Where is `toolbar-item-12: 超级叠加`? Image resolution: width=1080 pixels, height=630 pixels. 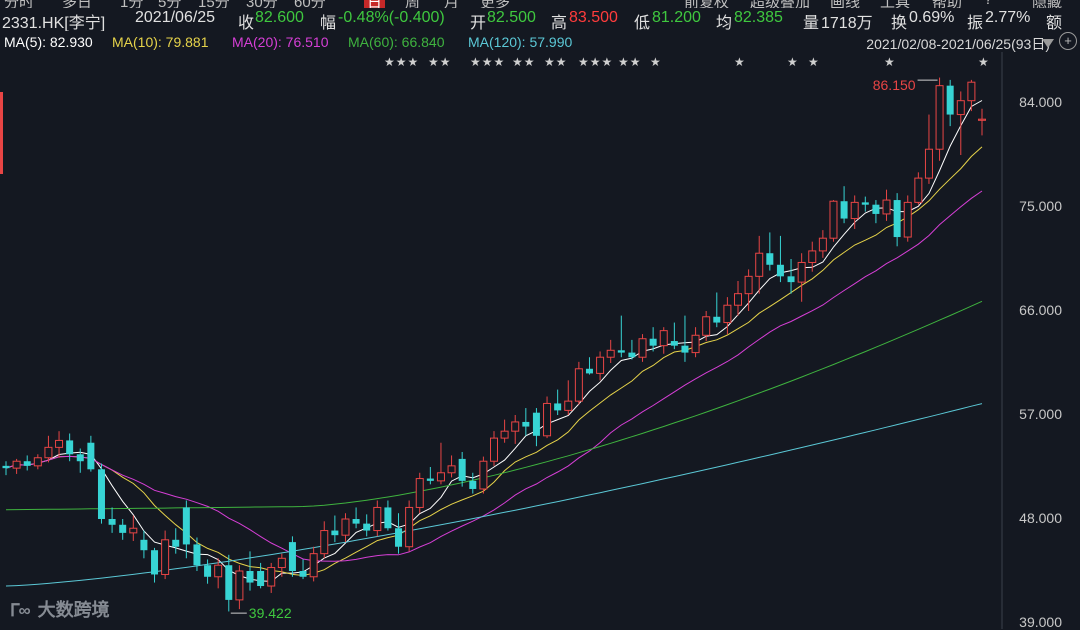 toolbar-item-12: 超级叠加 is located at coordinates (780, 4).